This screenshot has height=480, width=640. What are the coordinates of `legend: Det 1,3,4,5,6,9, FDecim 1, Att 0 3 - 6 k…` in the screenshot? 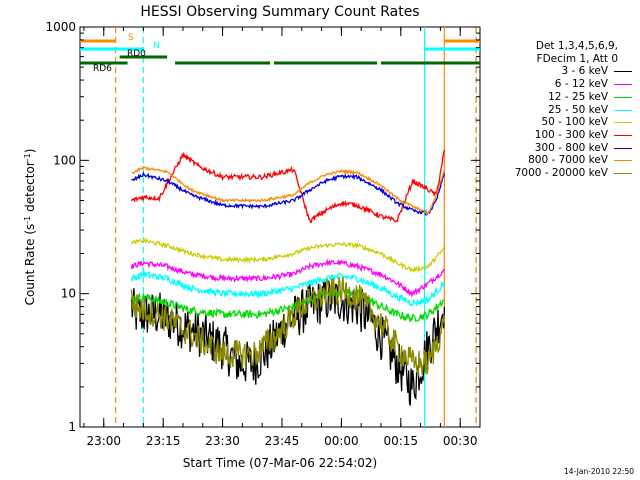 It's located at (561, 110).